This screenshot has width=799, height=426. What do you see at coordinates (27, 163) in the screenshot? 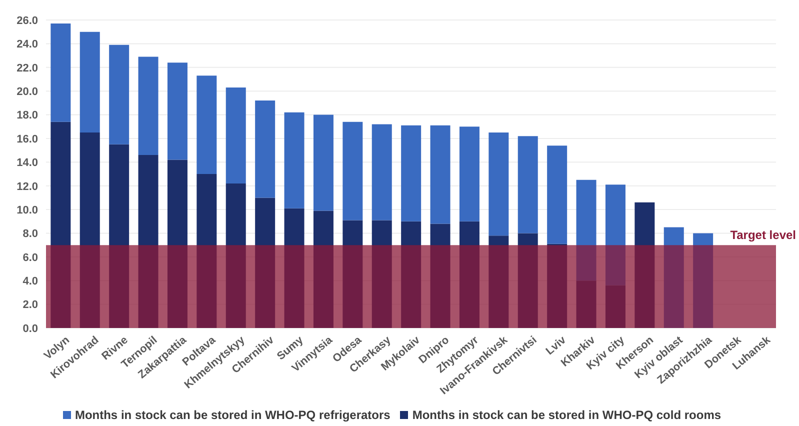
I see `y-tick-label: 14.0` at bounding box center [27, 163].